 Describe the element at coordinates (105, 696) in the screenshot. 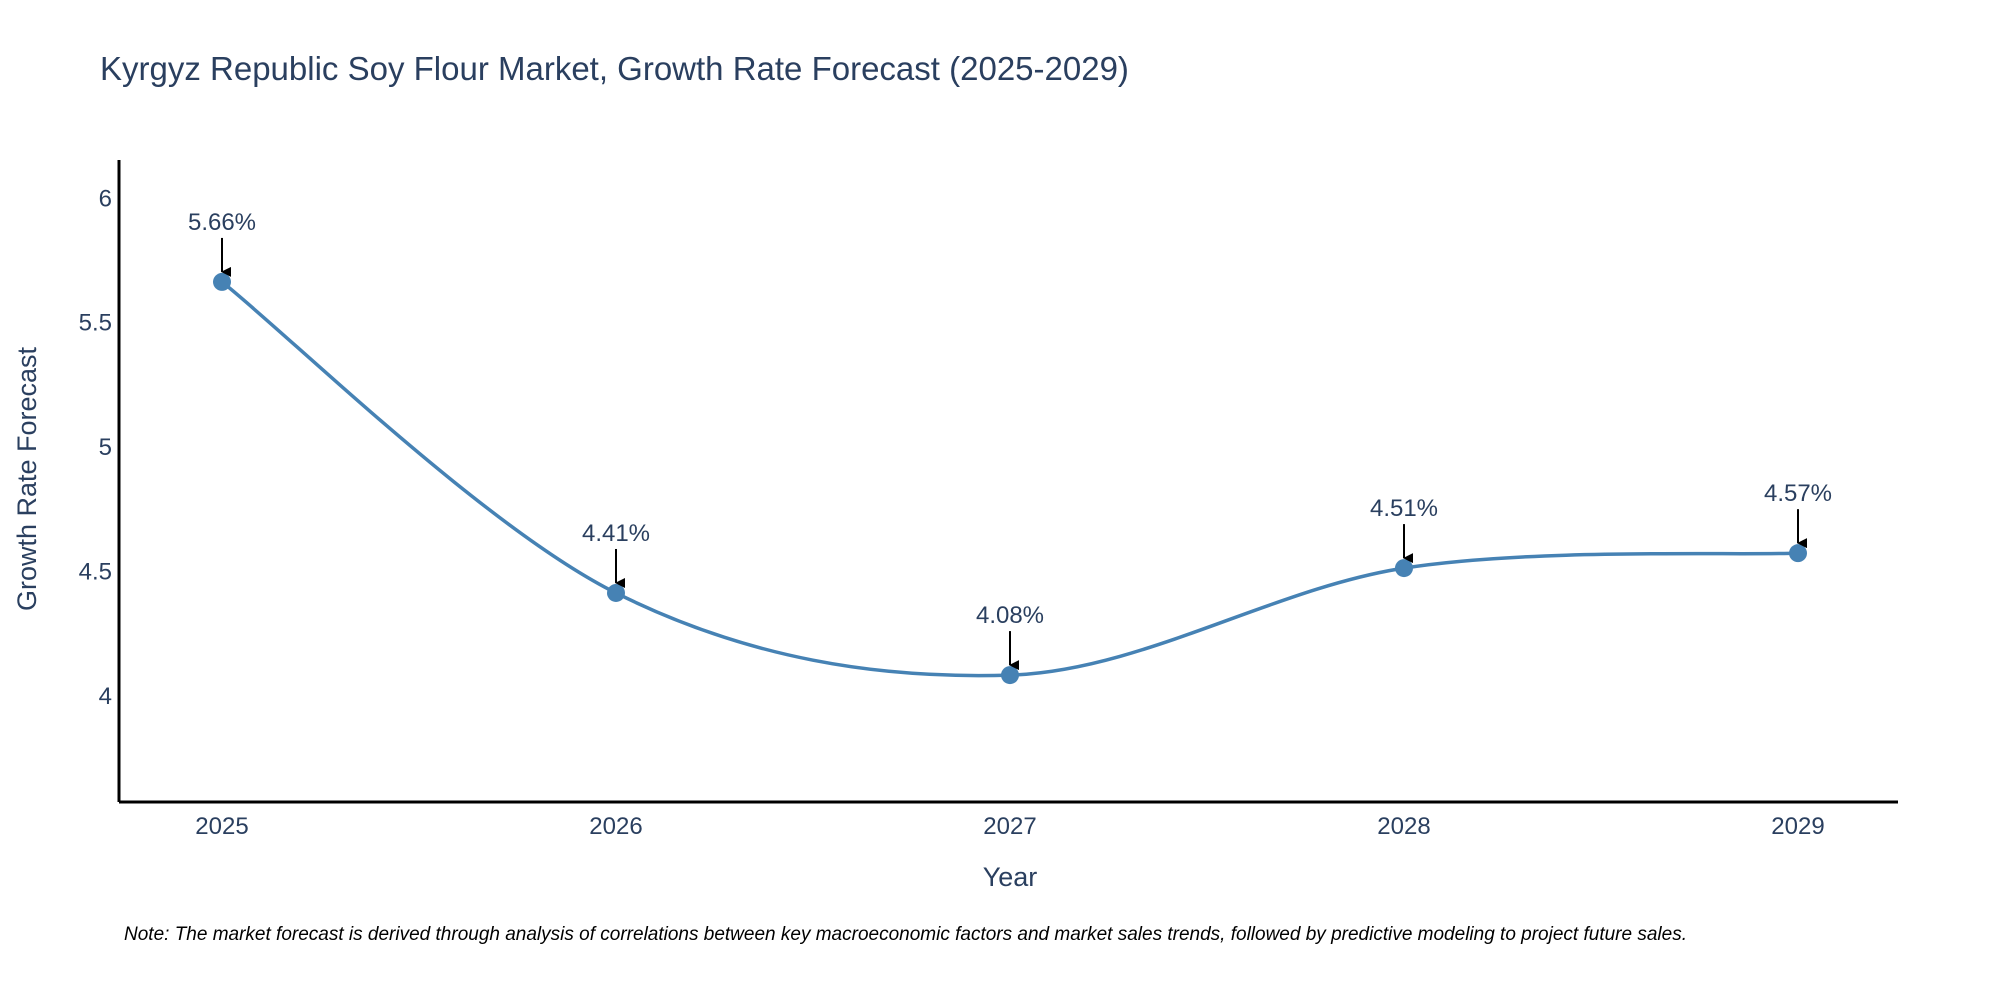

I see `y-tick-label: 4` at that location.